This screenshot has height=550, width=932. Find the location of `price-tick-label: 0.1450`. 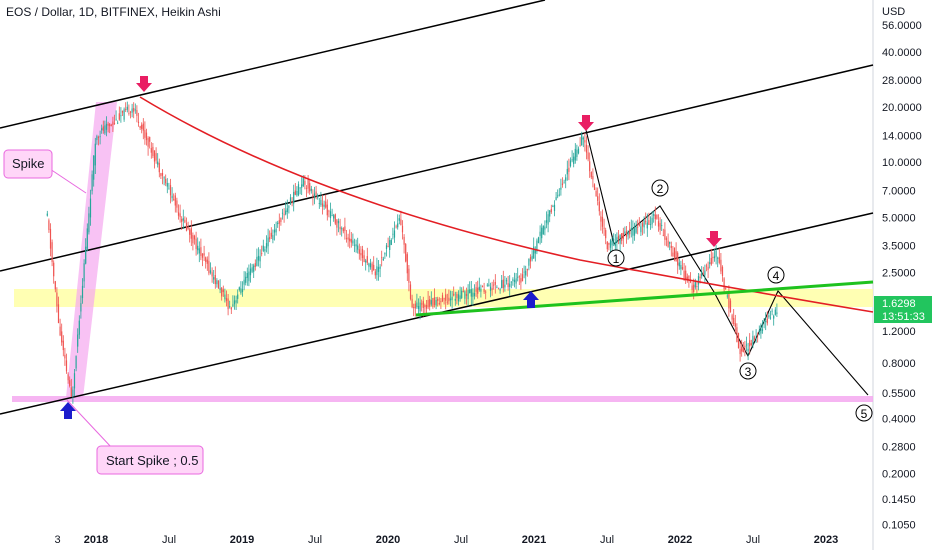

price-tick-label: 0.1450 is located at coordinates (899, 500).